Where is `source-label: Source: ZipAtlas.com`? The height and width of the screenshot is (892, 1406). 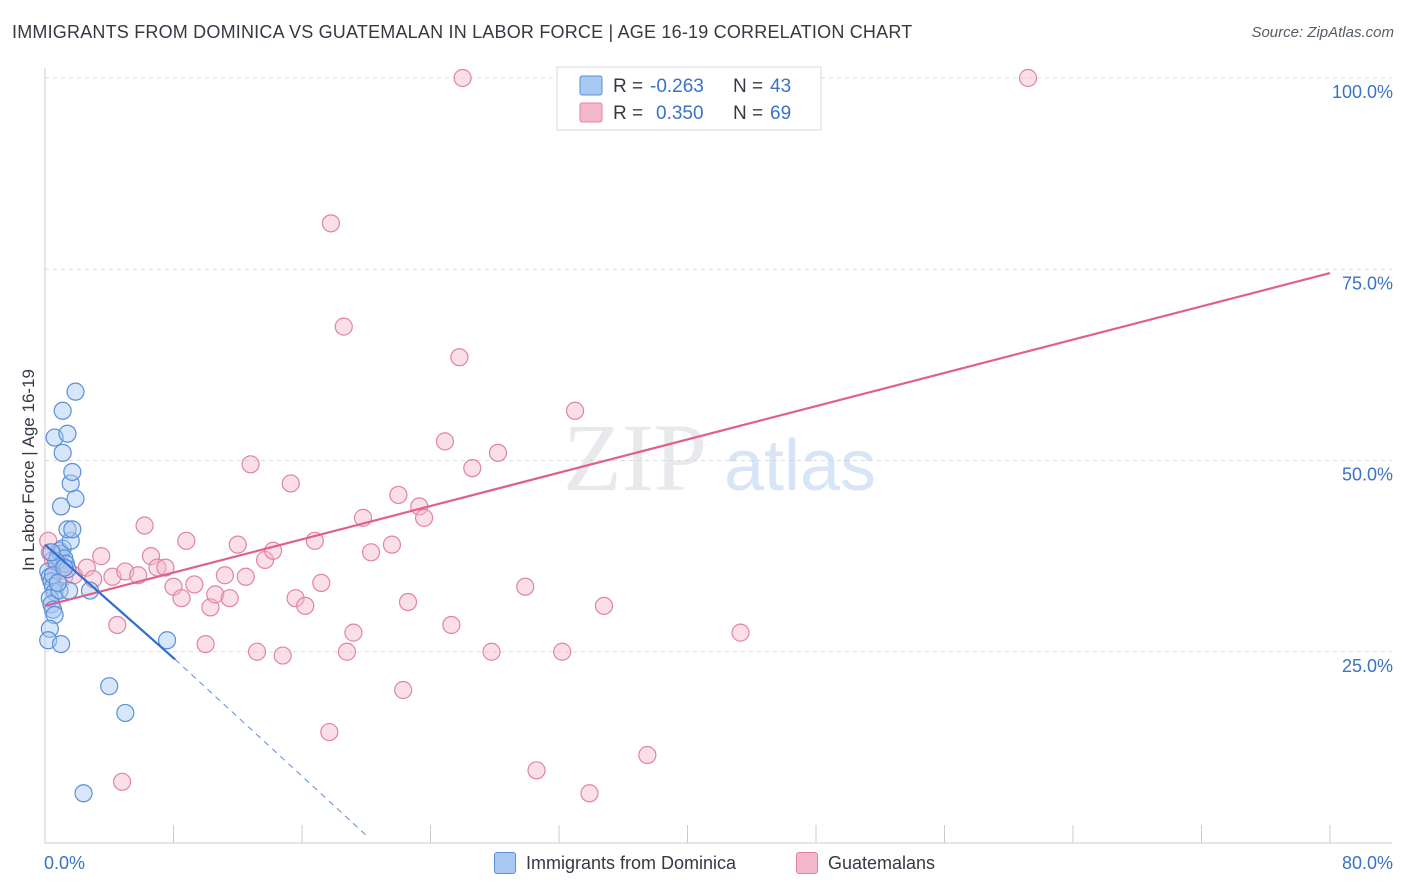 source-label: Source: ZipAtlas.com is located at coordinates (1322, 32).